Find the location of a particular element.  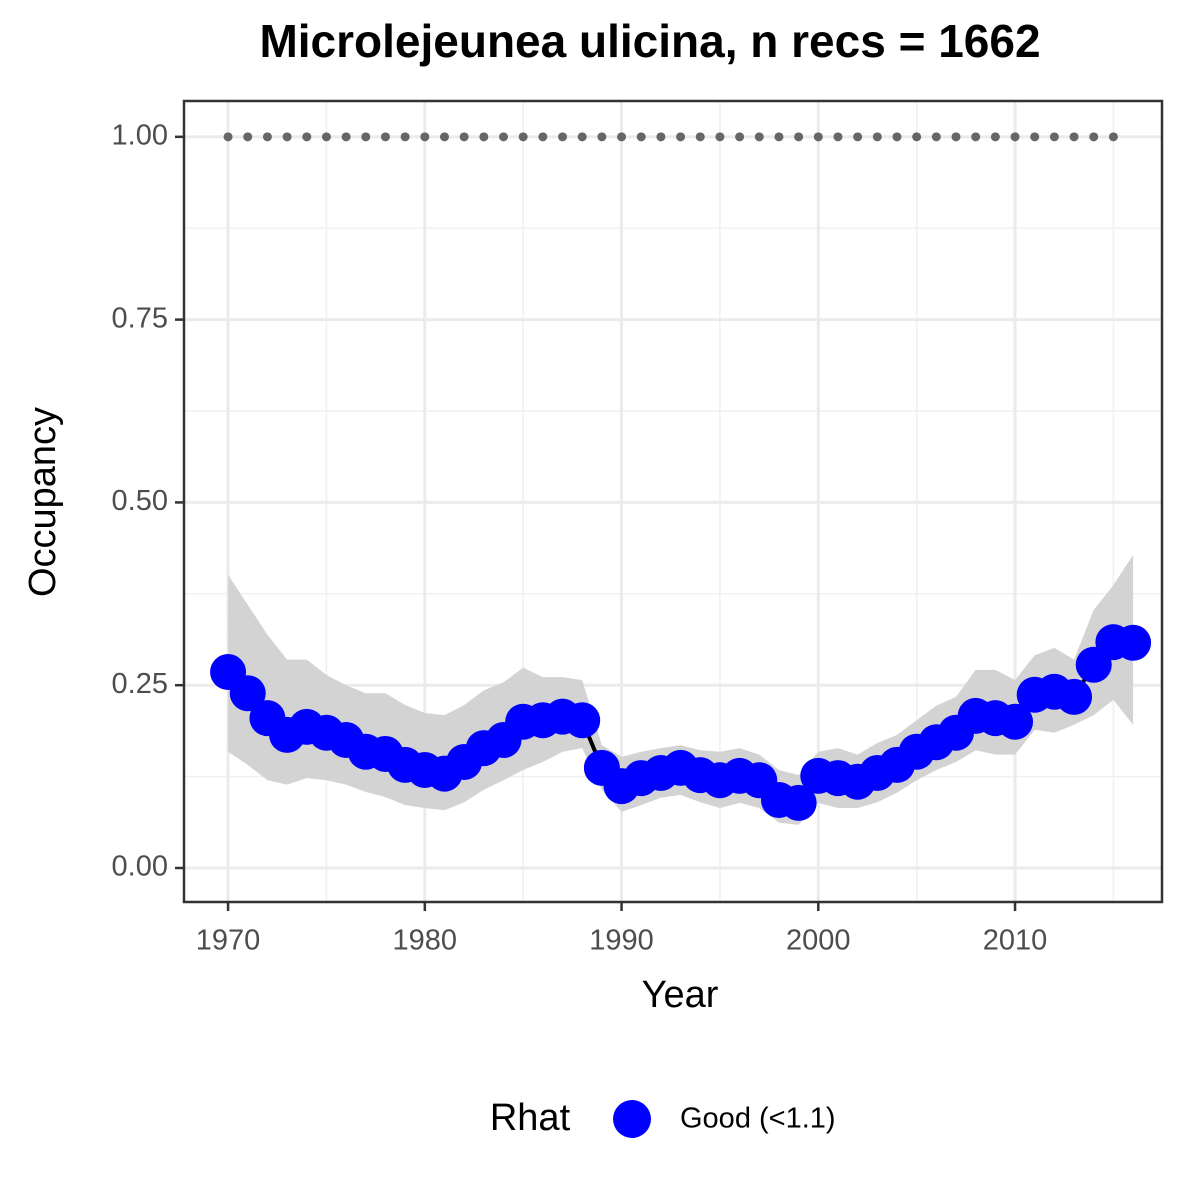

y-tick-label: 0.50 is located at coordinates (140, 501).